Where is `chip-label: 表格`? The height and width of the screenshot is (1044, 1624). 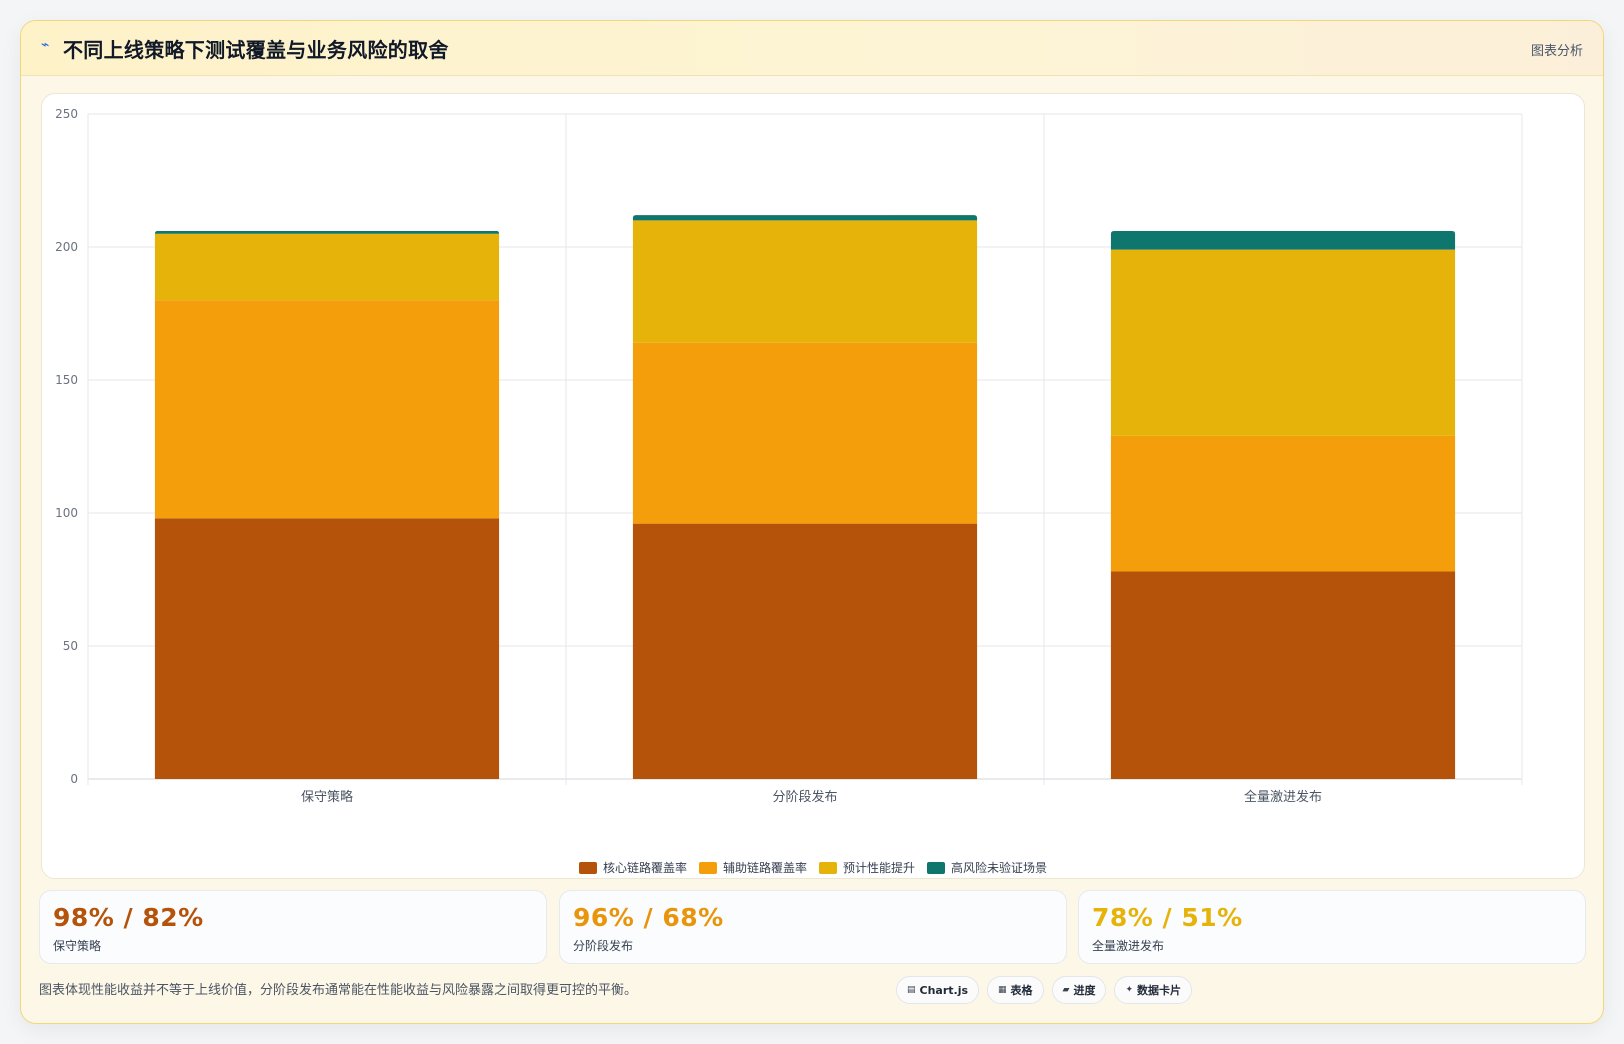 chip-label: 表格 is located at coordinates (1021, 990).